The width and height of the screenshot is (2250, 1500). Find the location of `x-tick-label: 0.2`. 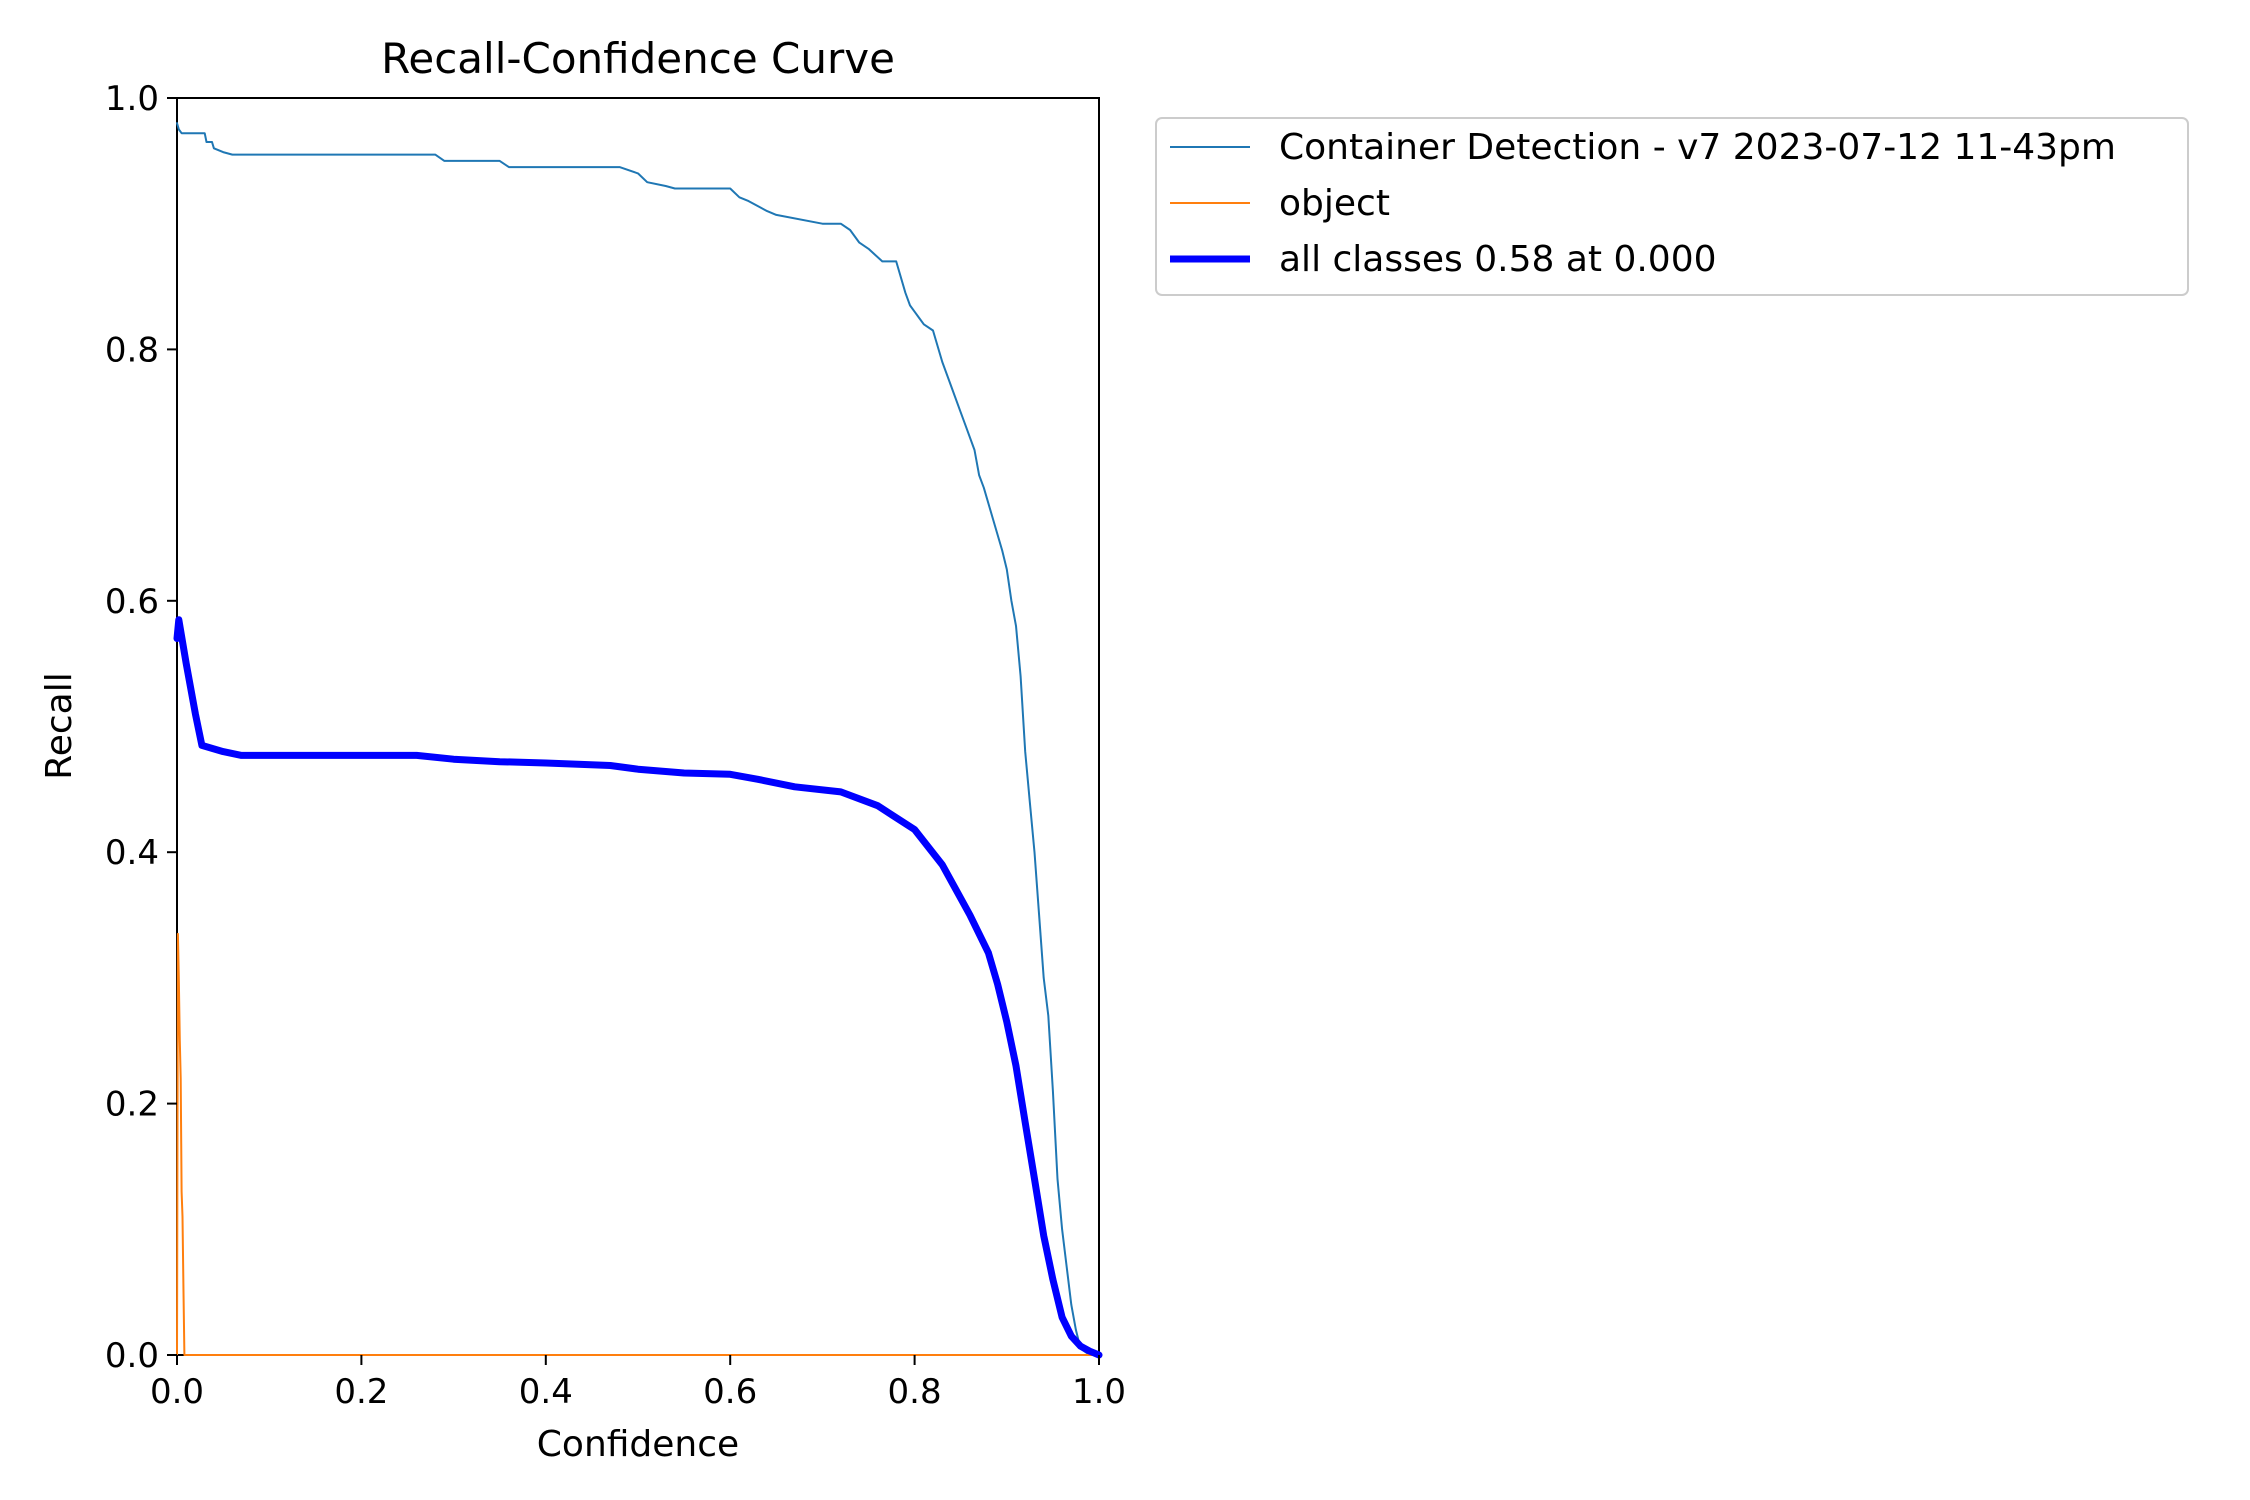

x-tick-label: 0.2 is located at coordinates (361, 1392).